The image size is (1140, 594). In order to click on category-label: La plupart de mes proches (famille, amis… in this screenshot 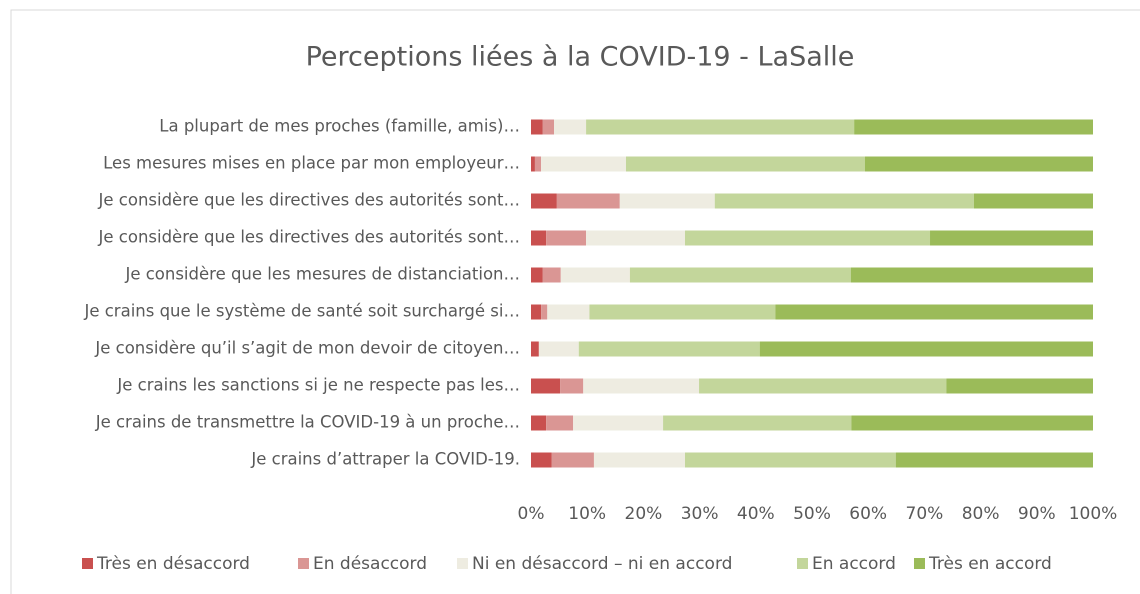, I will do `click(339, 126)`.